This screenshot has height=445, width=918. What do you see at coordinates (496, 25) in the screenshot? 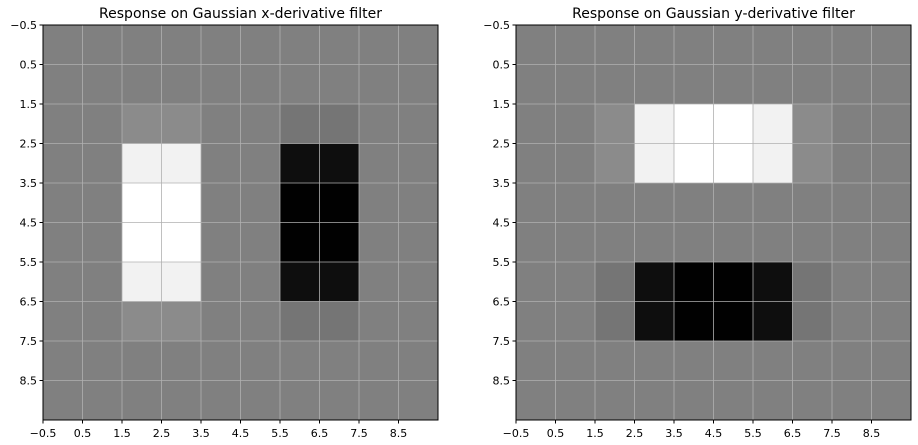
I see `y-tick-label: −0.5` at bounding box center [496, 25].